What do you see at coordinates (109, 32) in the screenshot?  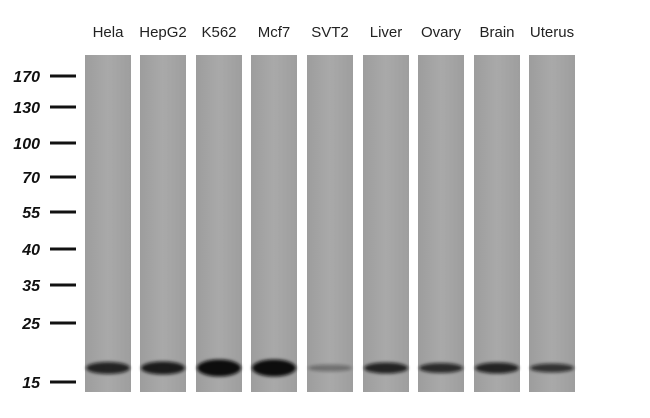 I see `lane-label: Hela` at bounding box center [109, 32].